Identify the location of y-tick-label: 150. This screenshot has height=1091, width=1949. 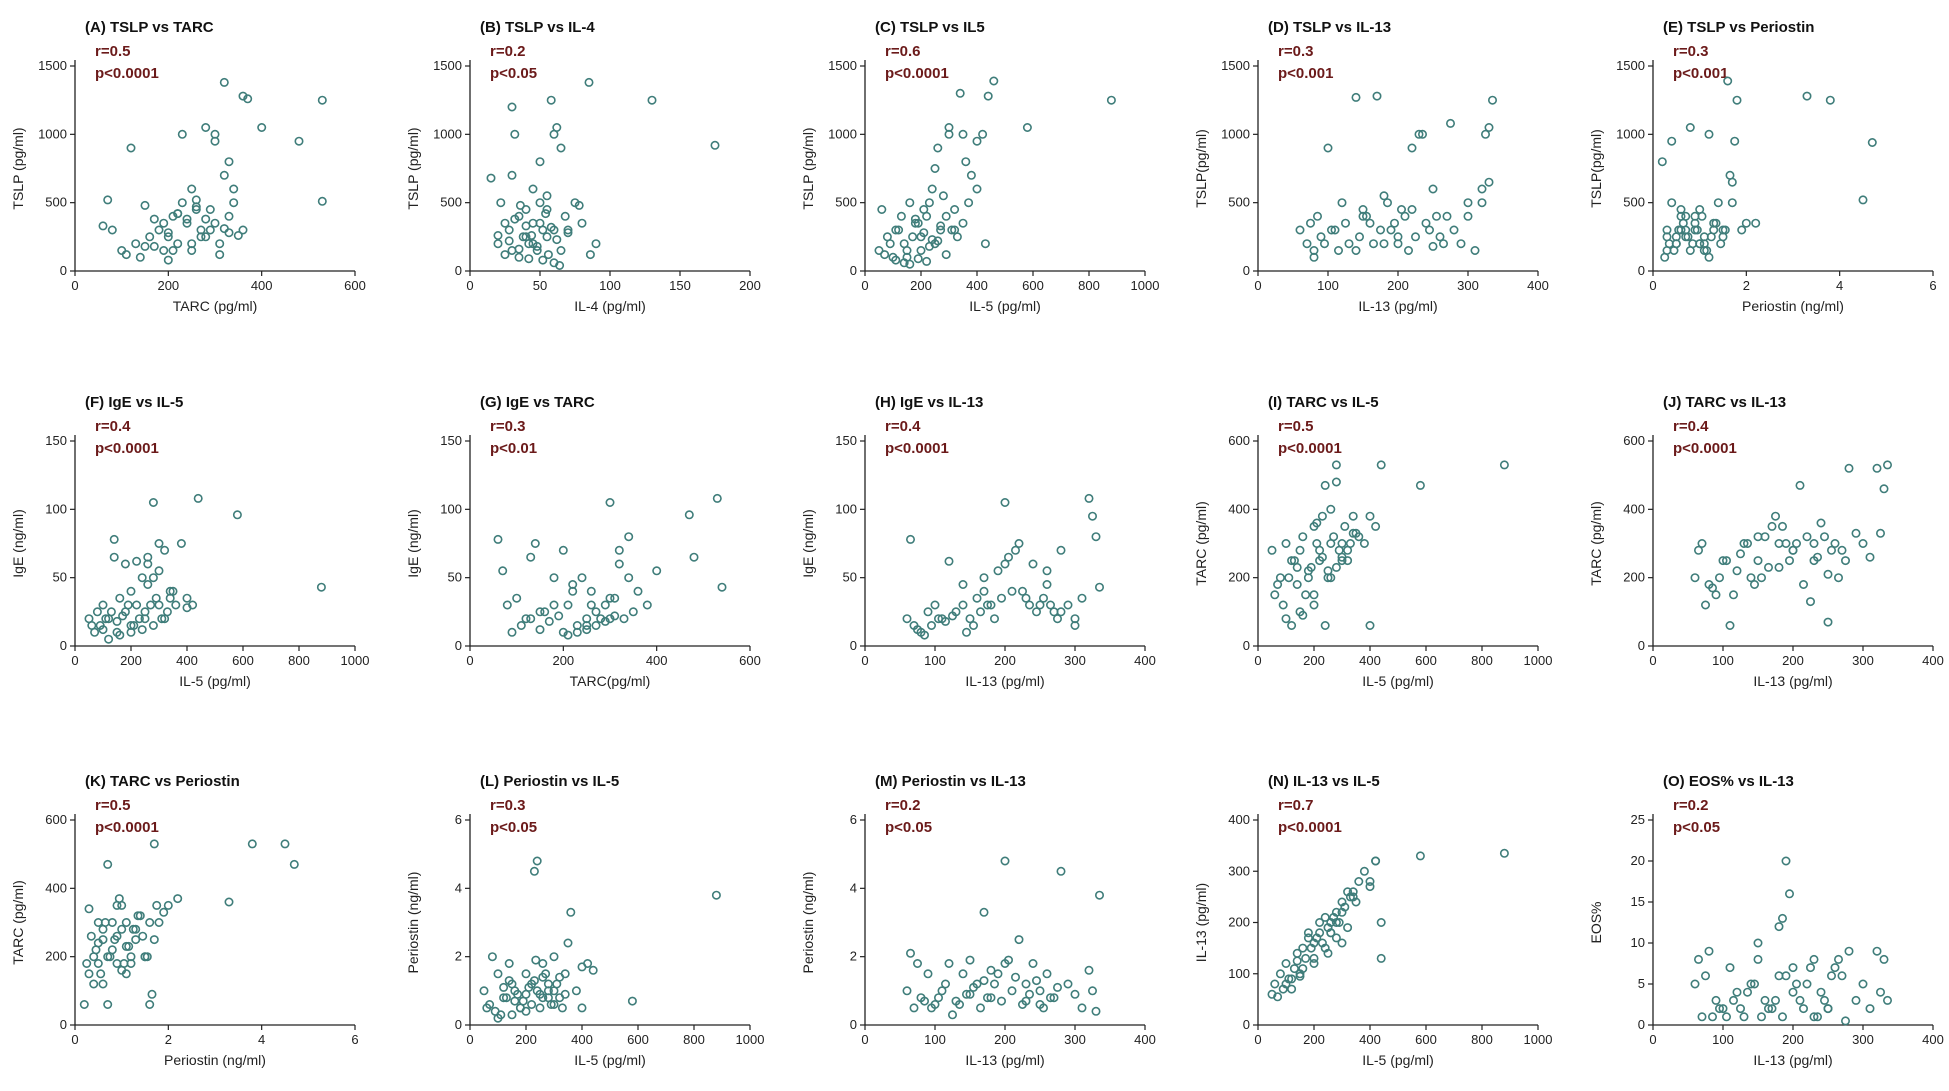
(56, 440).